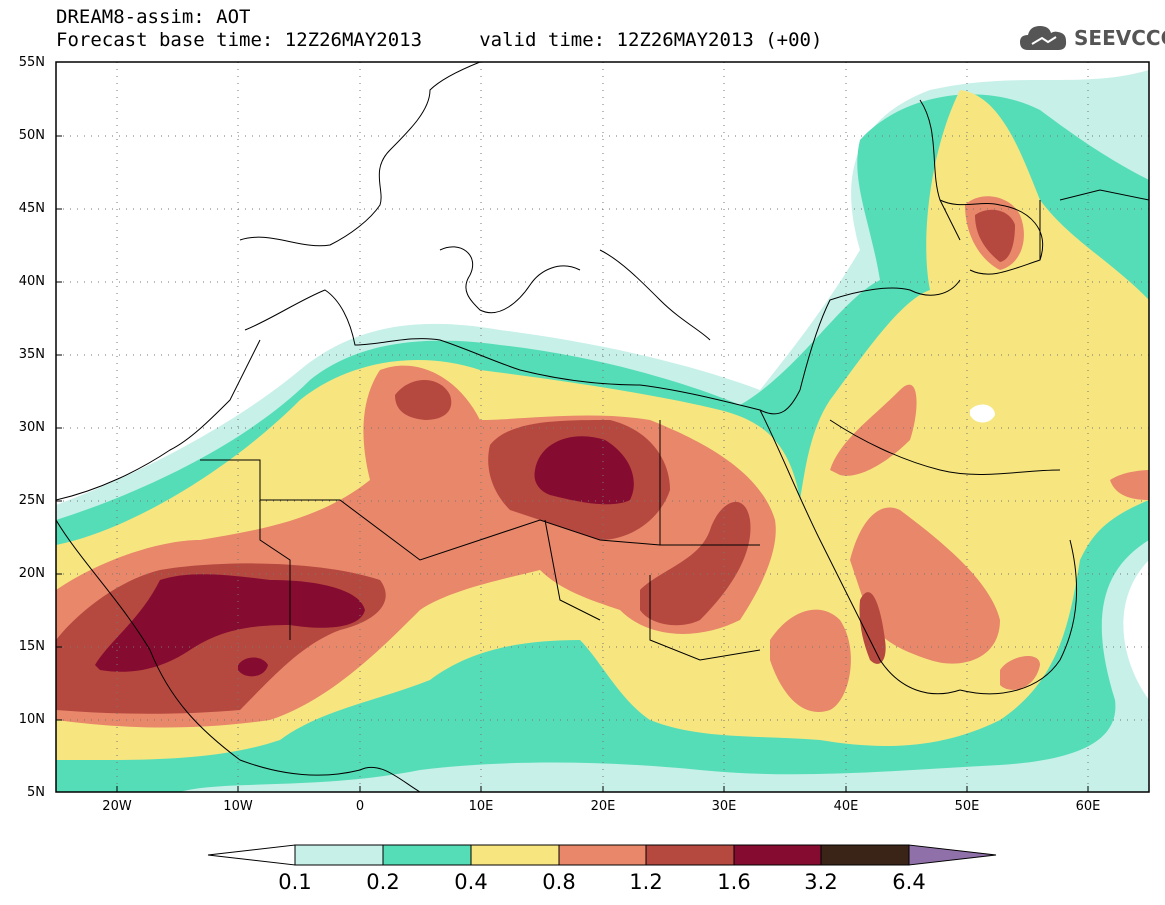  Describe the element at coordinates (471, 882) in the screenshot. I see `colorbar-label: 0.4` at that location.